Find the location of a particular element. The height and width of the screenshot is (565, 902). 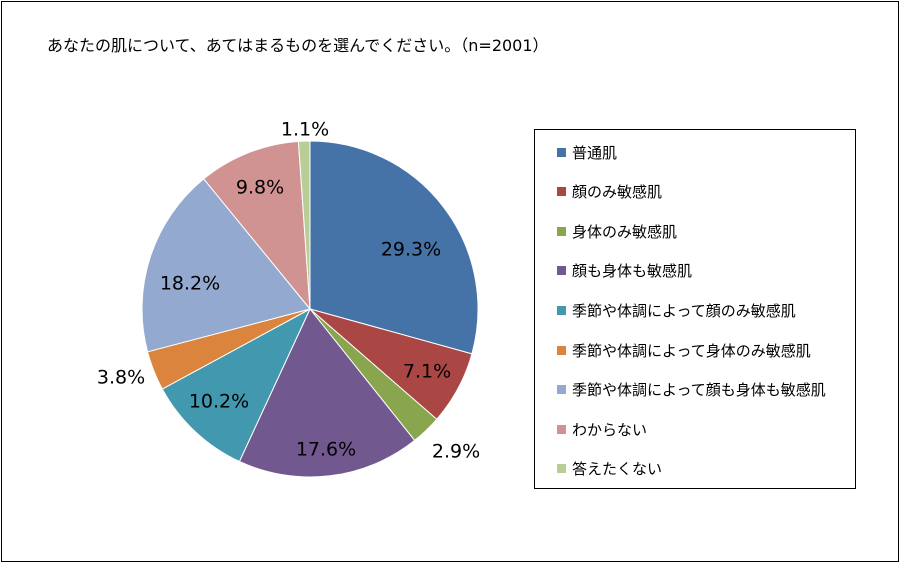

legend-item-3: 身体のみ敏感肌 is located at coordinates (617, 231).